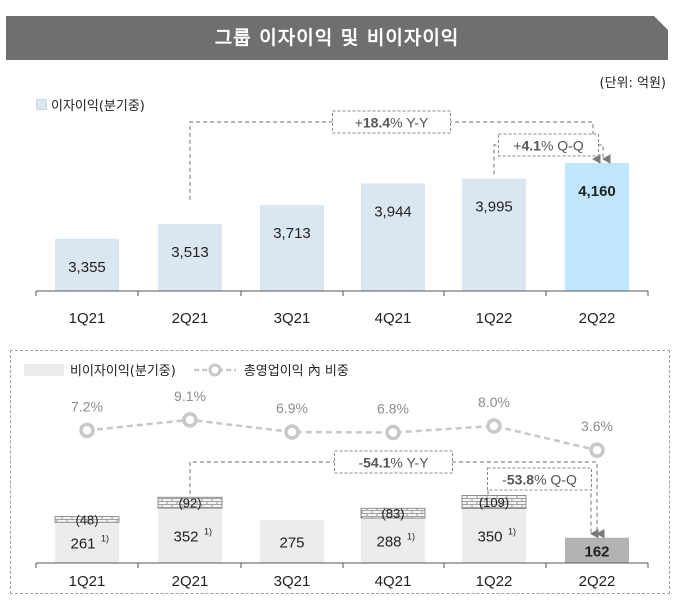  What do you see at coordinates (296, 371) in the screenshot?
I see `ratio-legend-label: 총영업이익 內 비중` at bounding box center [296, 371].